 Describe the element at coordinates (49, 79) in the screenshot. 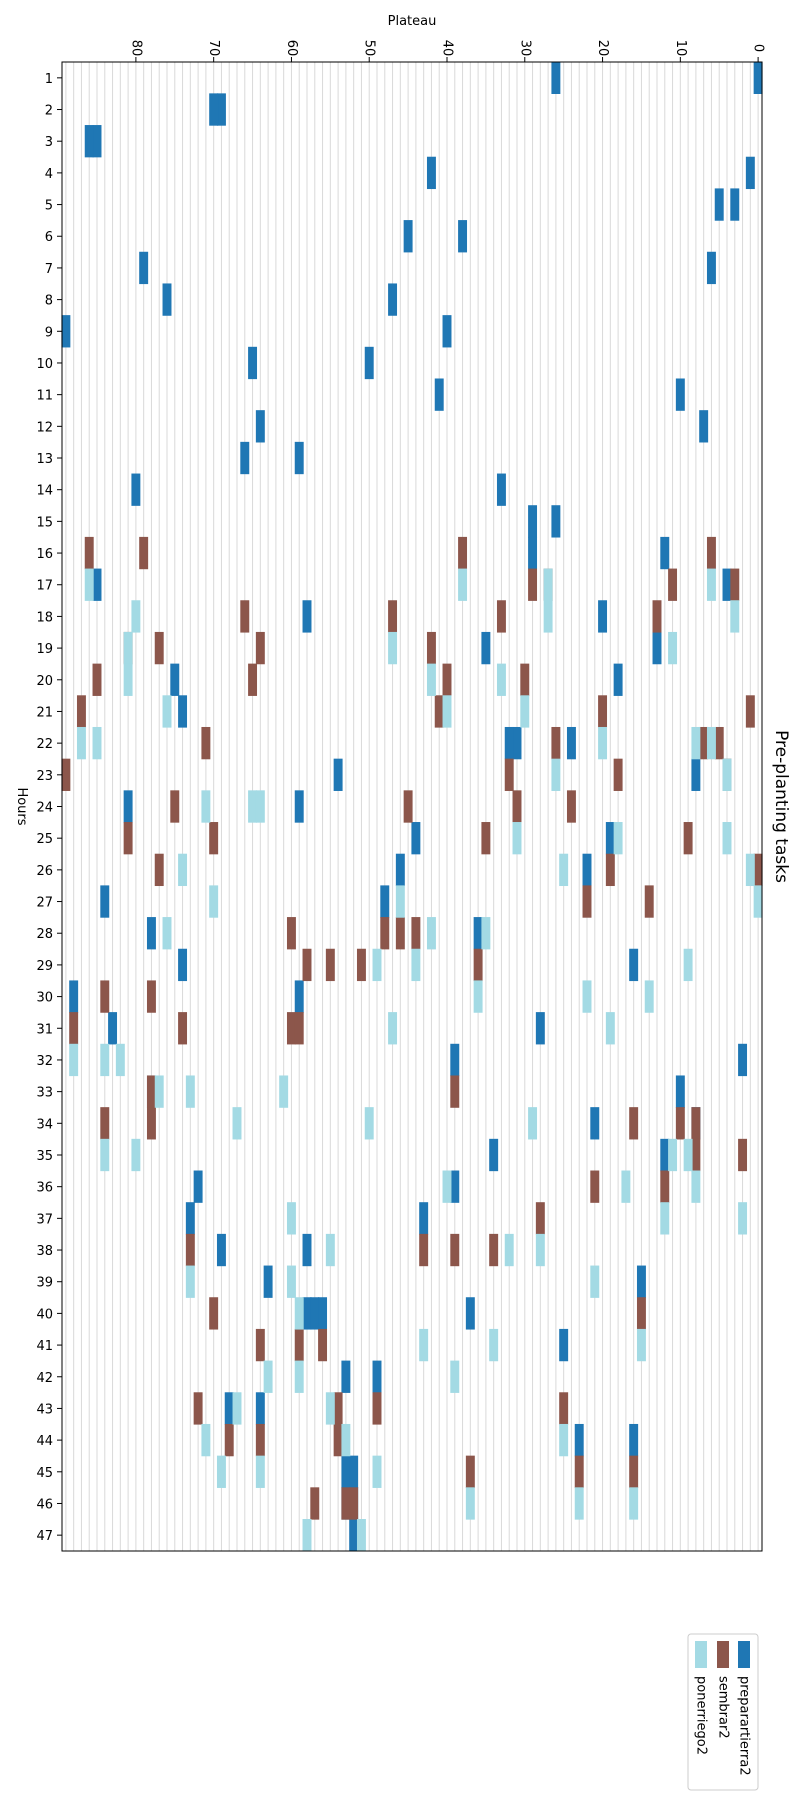

I see `y-tick-label: 1` at that location.